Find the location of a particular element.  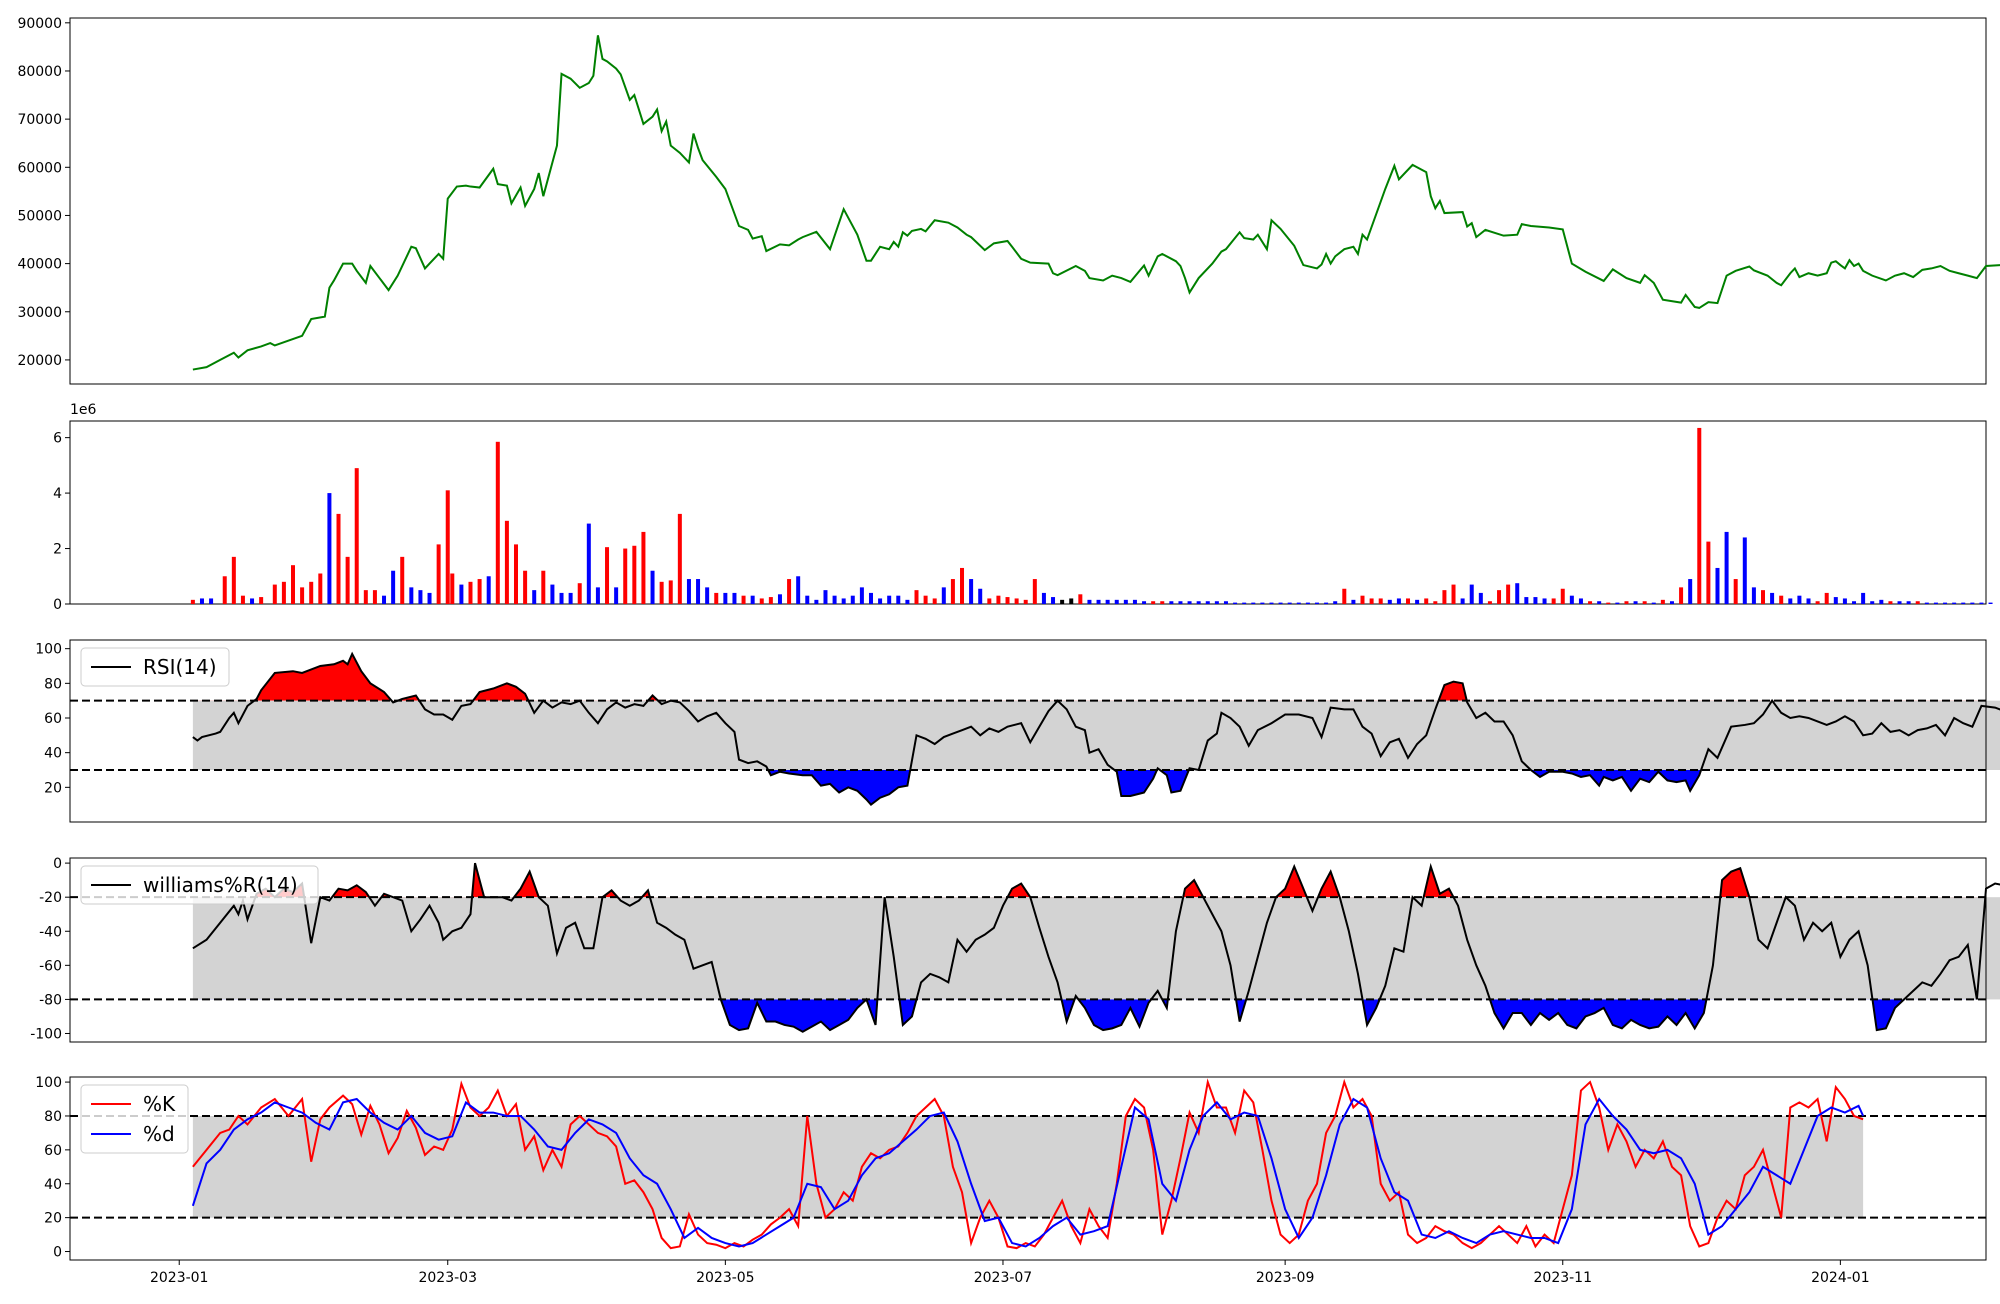

stochastic-ytick-label: 0 is located at coordinates (57, 1253).